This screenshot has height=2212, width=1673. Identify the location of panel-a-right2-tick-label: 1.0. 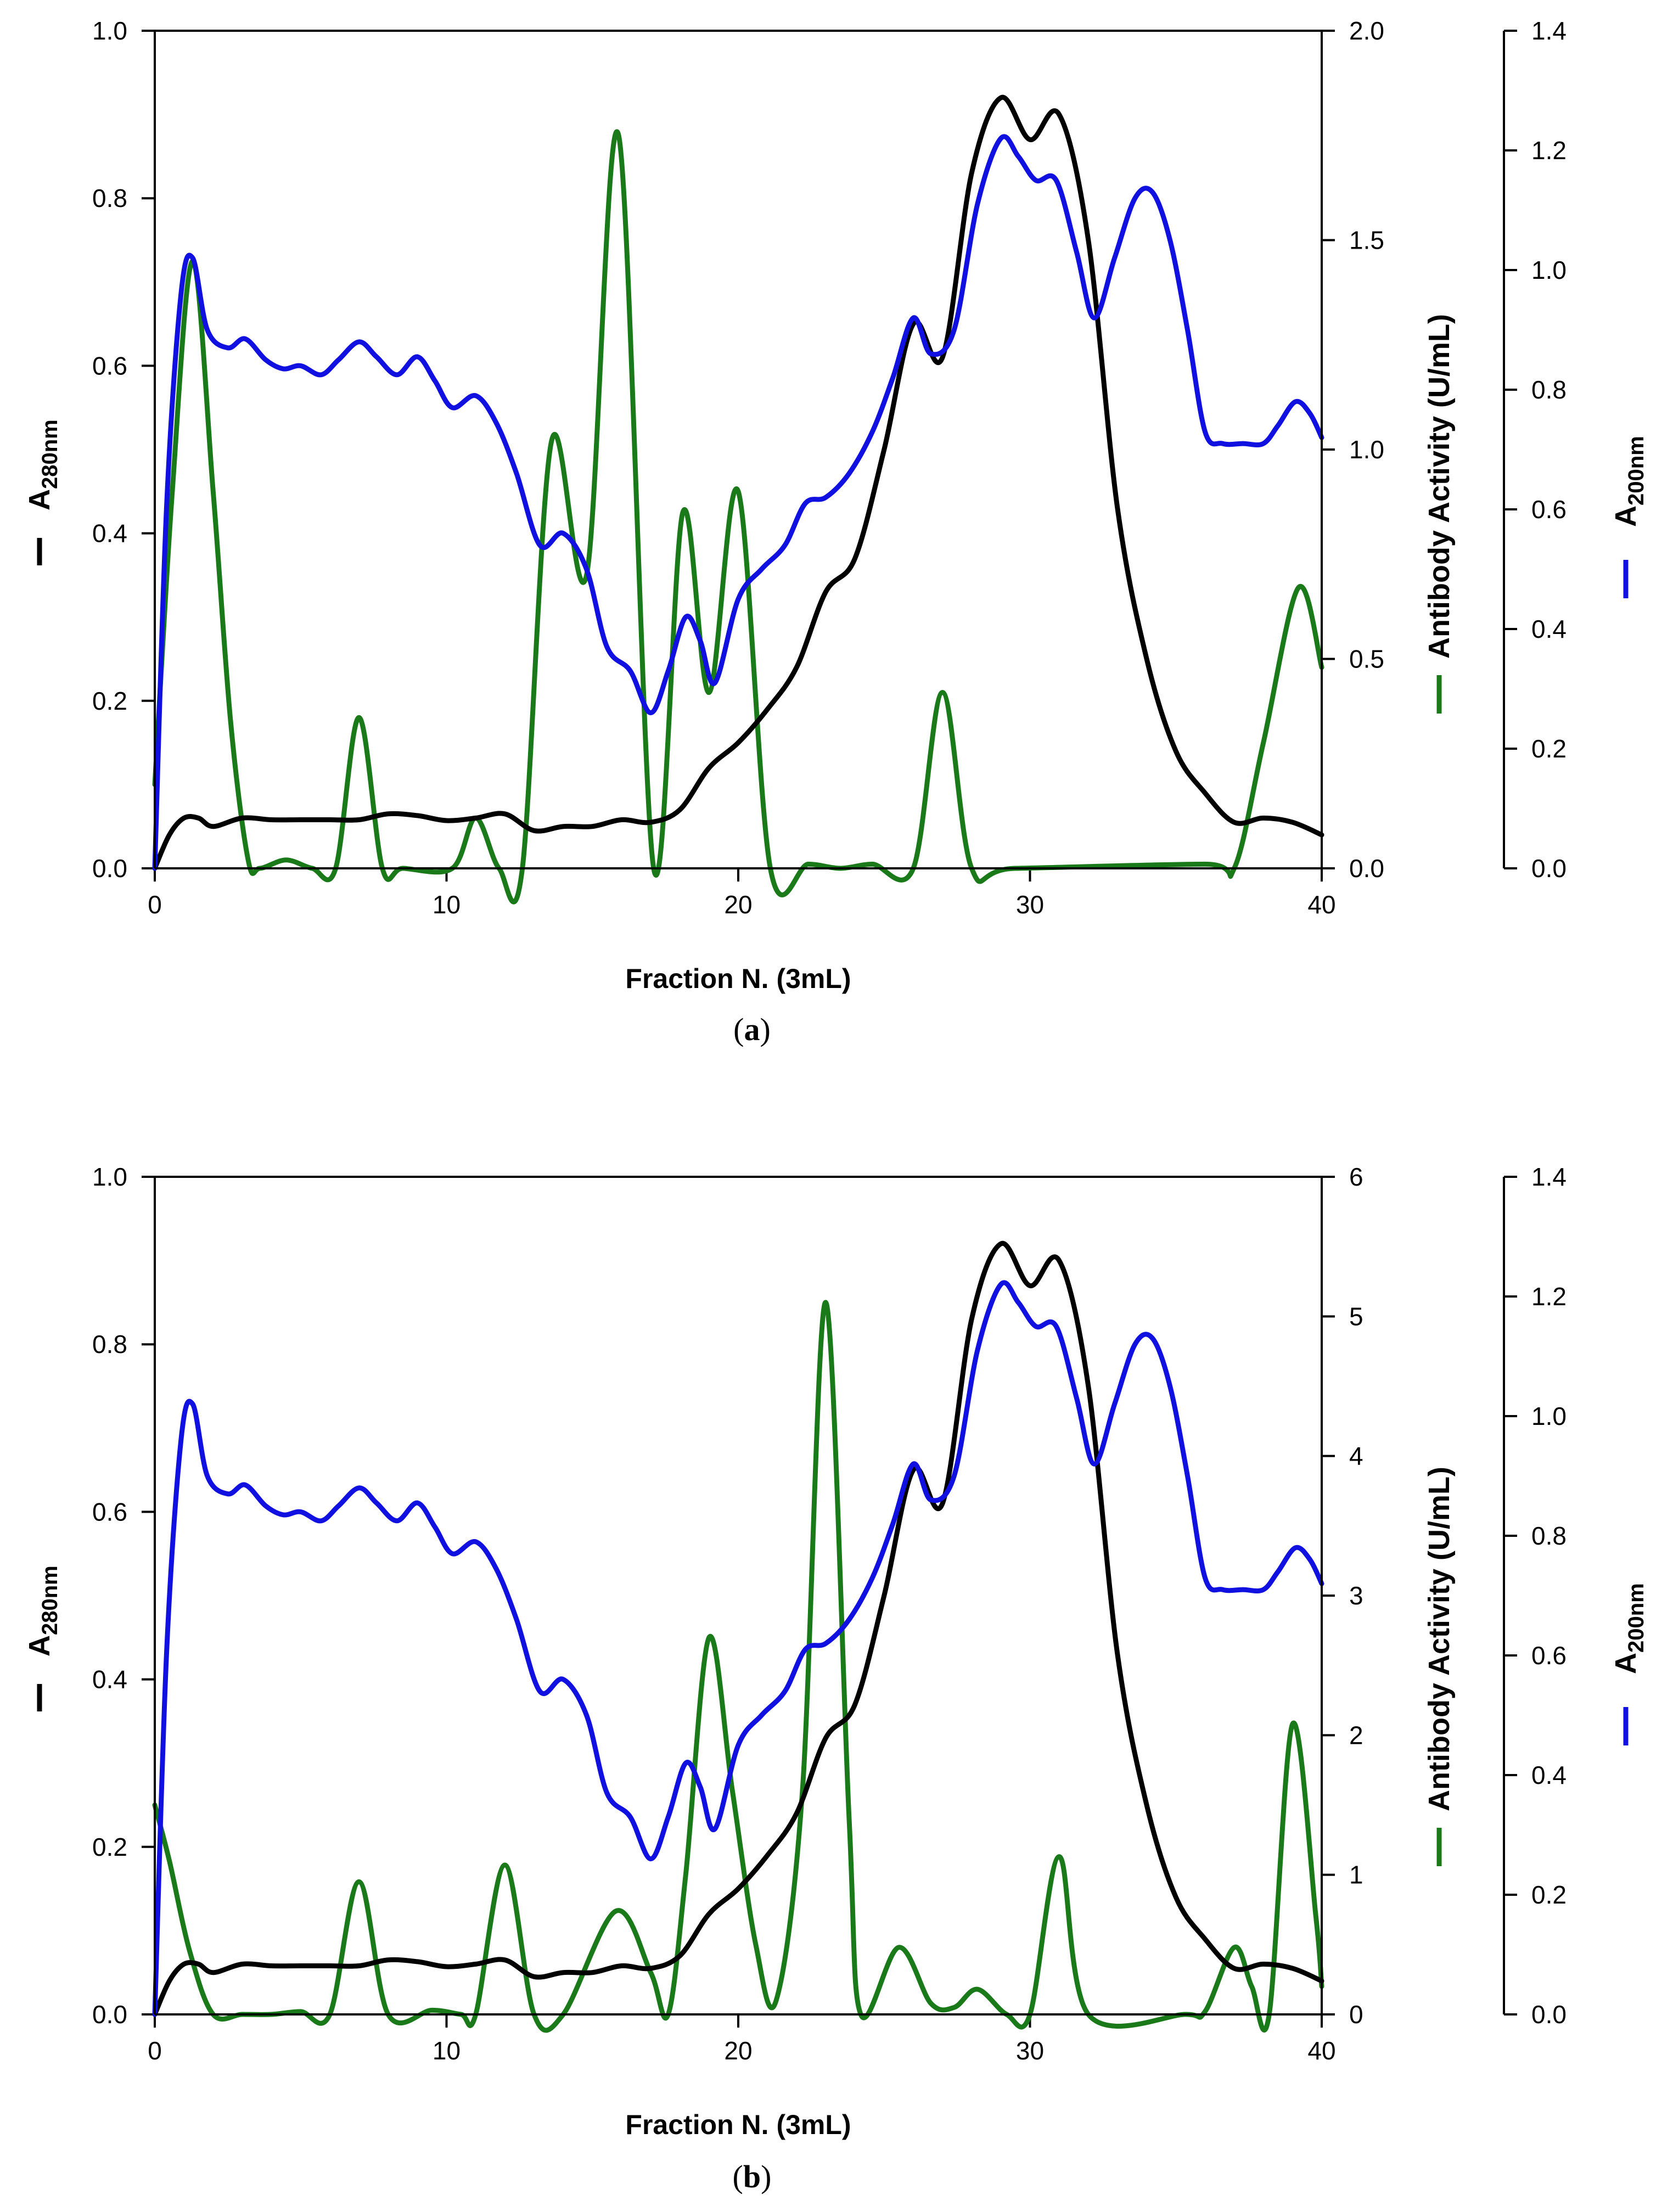
(1549, 270).